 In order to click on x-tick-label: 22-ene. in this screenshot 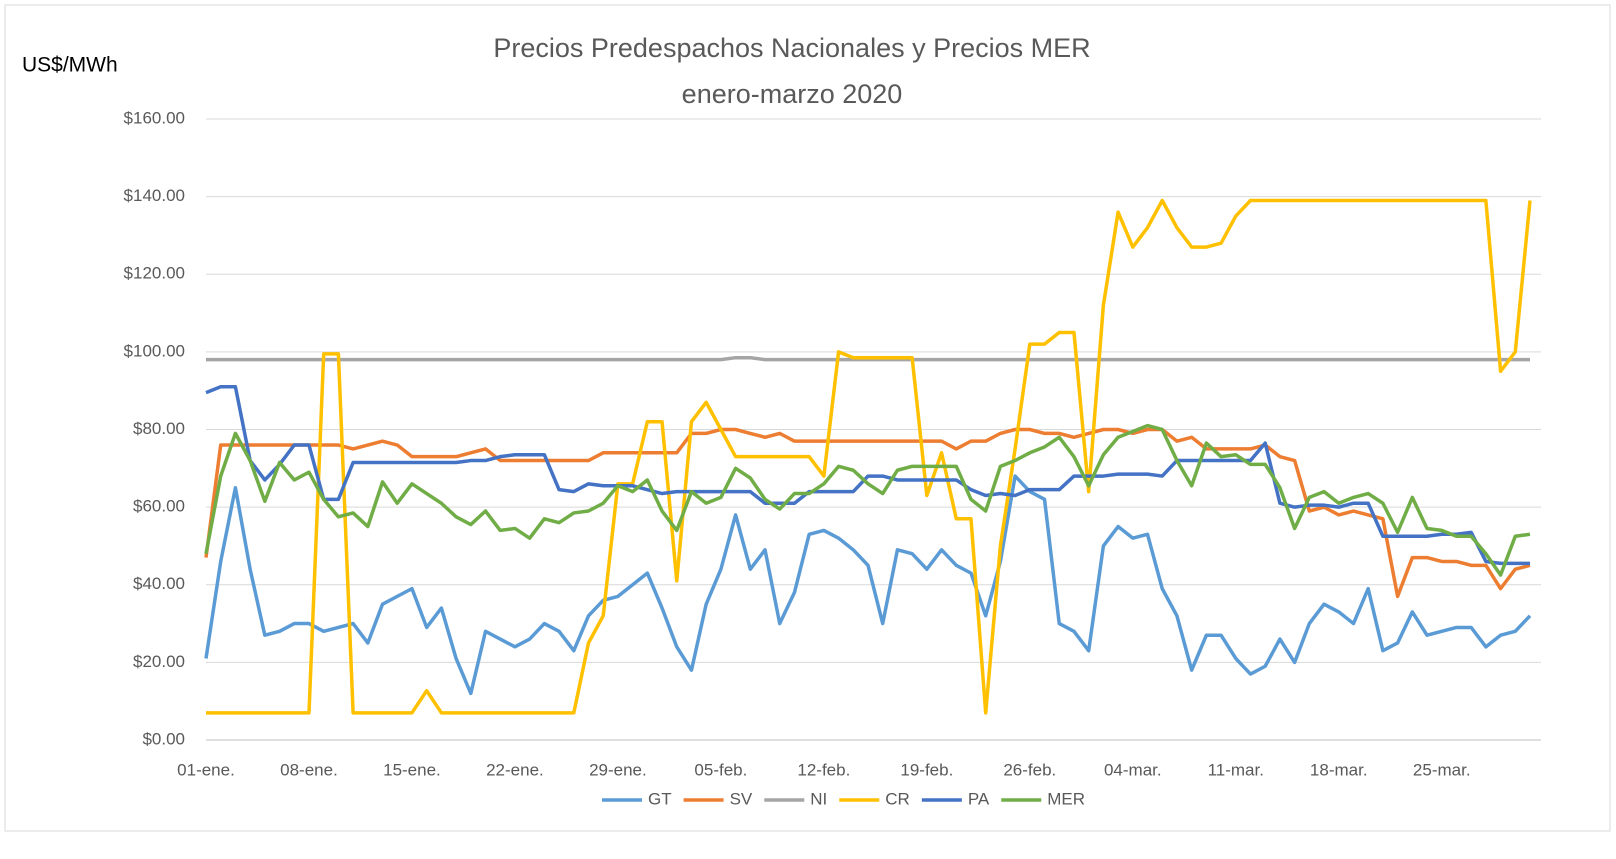, I will do `click(515, 769)`.